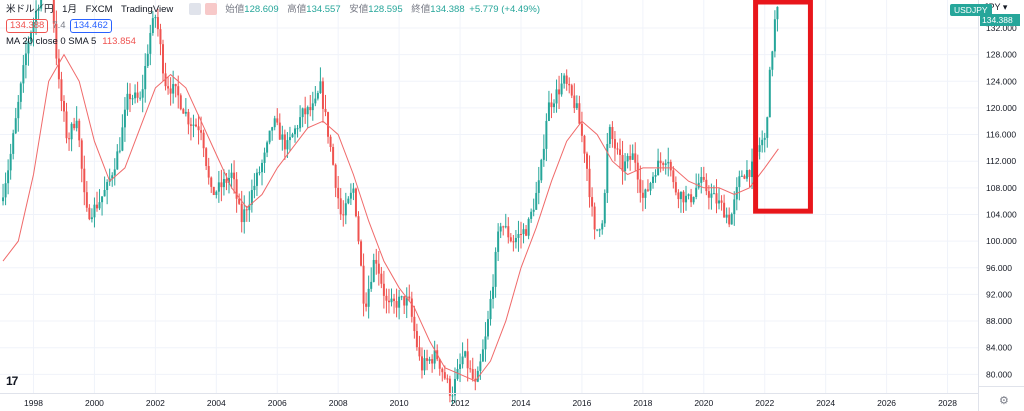 The height and width of the screenshot is (411, 1024). I want to click on x-tick-label: 2008, so click(338, 403).